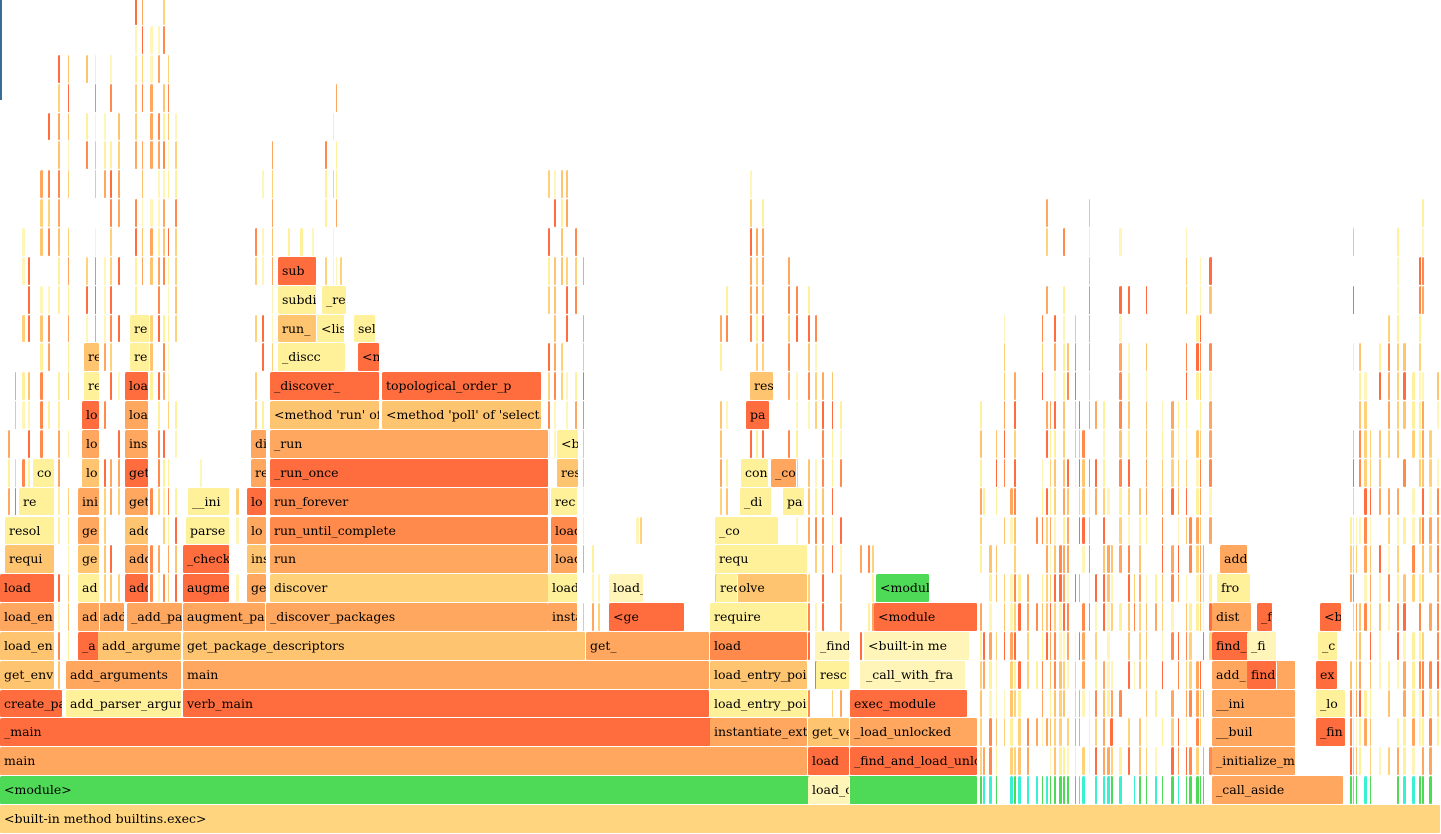 The image size is (1441, 834). I want to click on frame-get-verb-extens: get_verb_extens, so click(829, 733).